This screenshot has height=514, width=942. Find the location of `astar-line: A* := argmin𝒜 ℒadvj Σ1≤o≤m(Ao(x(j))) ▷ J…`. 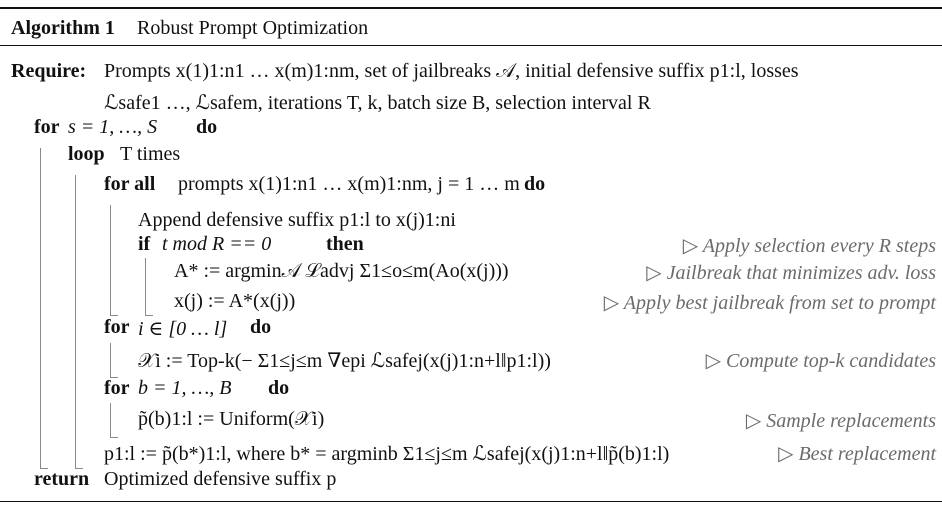

astar-line: A* := argmin𝒜 ℒadvj Σ1≤o≤m(Ao(x(j))) ▷ J… is located at coordinates (471, 275).